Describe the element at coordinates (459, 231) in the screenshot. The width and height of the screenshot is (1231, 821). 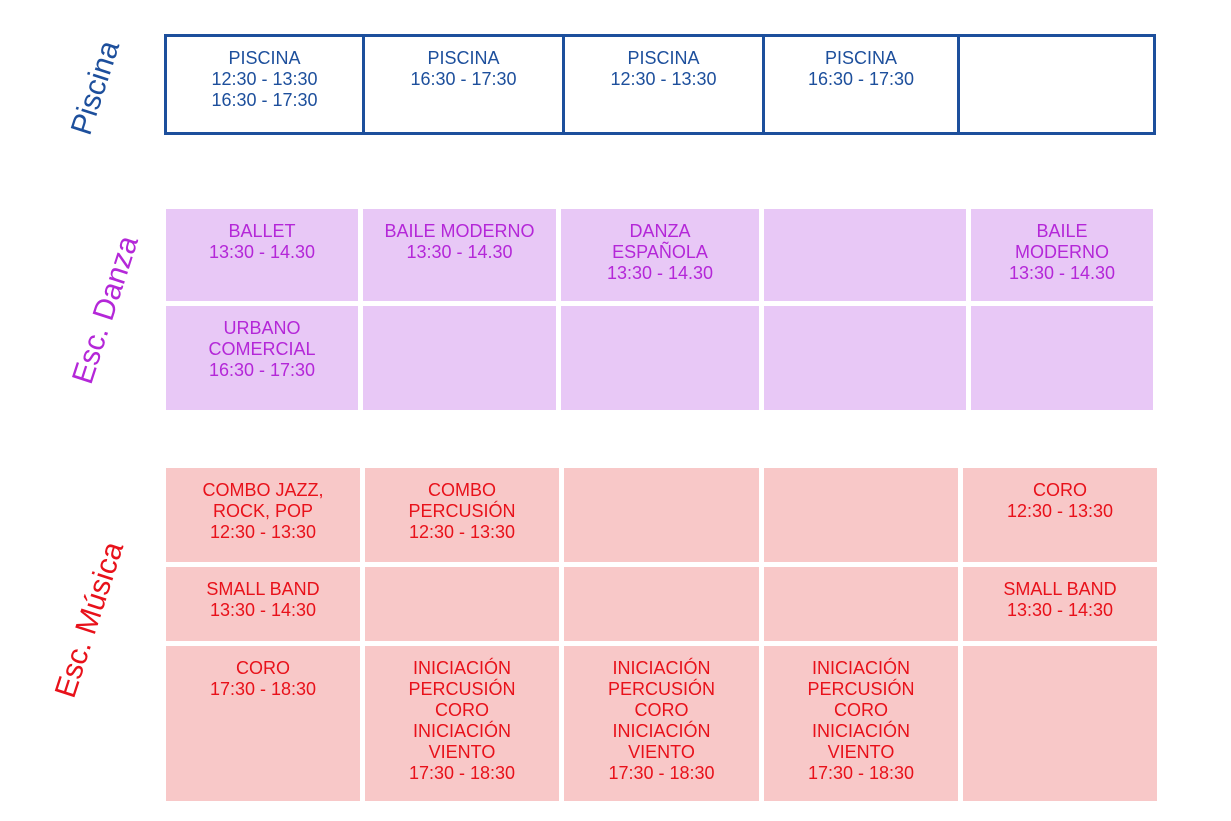
I see `cell-line: BAILE MODERNO` at that location.